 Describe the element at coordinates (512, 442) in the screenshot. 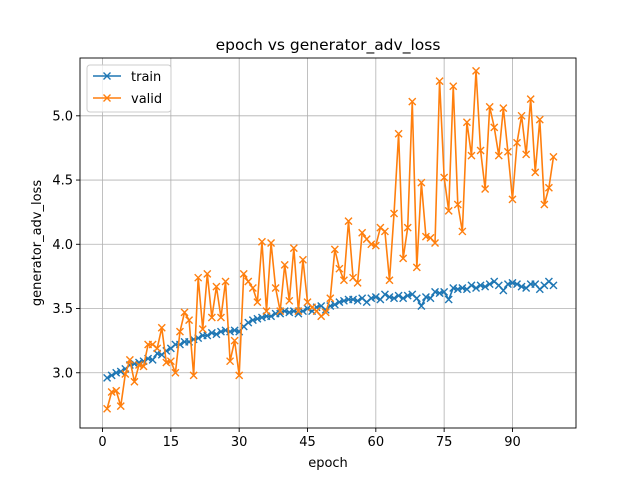

I see `x-tick-label: 90` at that location.